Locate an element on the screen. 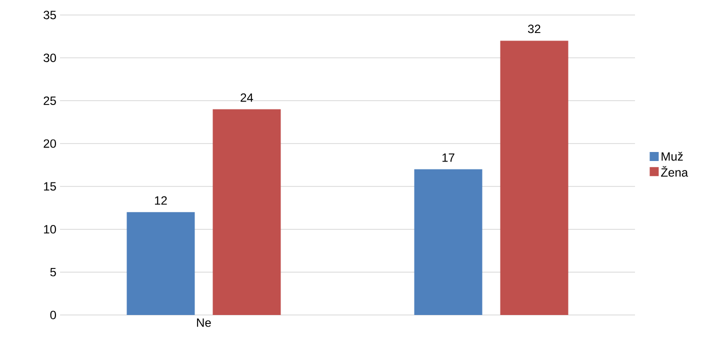 The height and width of the screenshot is (352, 723). data-label: 24 is located at coordinates (247, 97).